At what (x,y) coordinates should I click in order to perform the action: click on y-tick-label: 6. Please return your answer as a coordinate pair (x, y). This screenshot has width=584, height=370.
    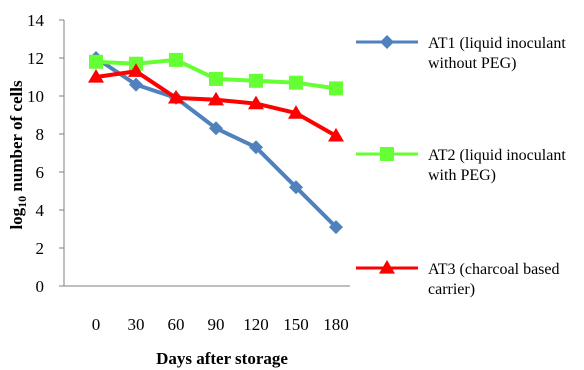
    Looking at the image, I should click on (40, 172).